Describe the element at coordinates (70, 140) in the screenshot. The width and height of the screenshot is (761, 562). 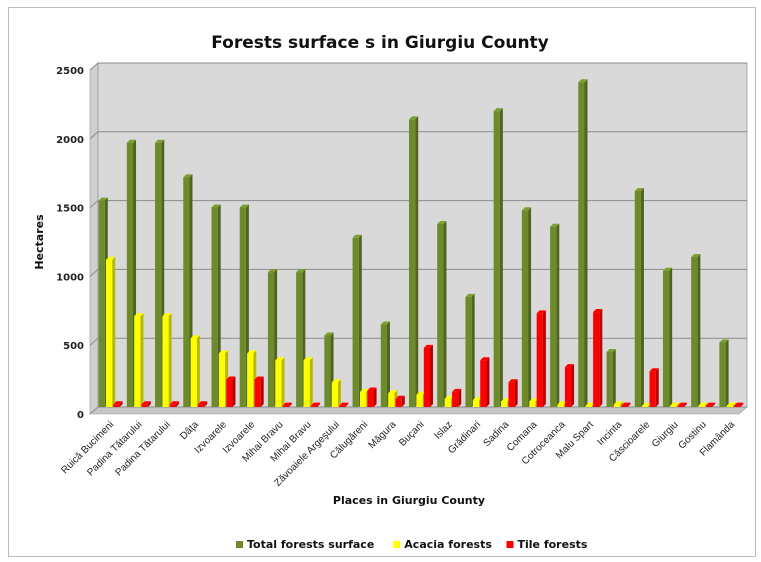
I see `y-tick-label: 2000` at that location.